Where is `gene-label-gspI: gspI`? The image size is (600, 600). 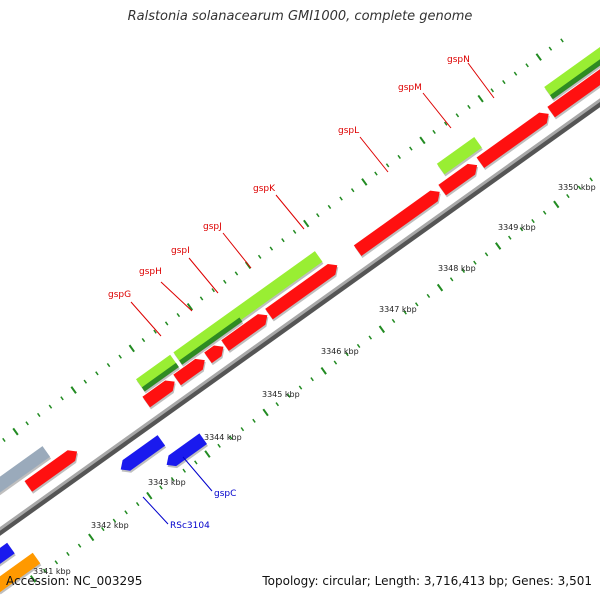
gene-label-gspI: gspI is located at coordinates (180, 251).